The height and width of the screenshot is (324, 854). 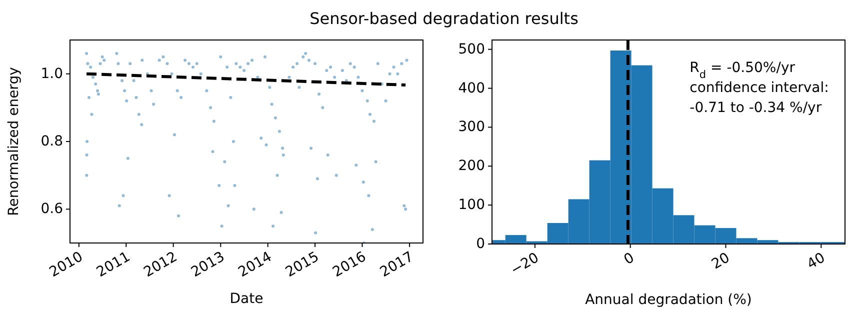 What do you see at coordinates (721, 261) in the screenshot?
I see `x-tick-label: 20` at bounding box center [721, 261].